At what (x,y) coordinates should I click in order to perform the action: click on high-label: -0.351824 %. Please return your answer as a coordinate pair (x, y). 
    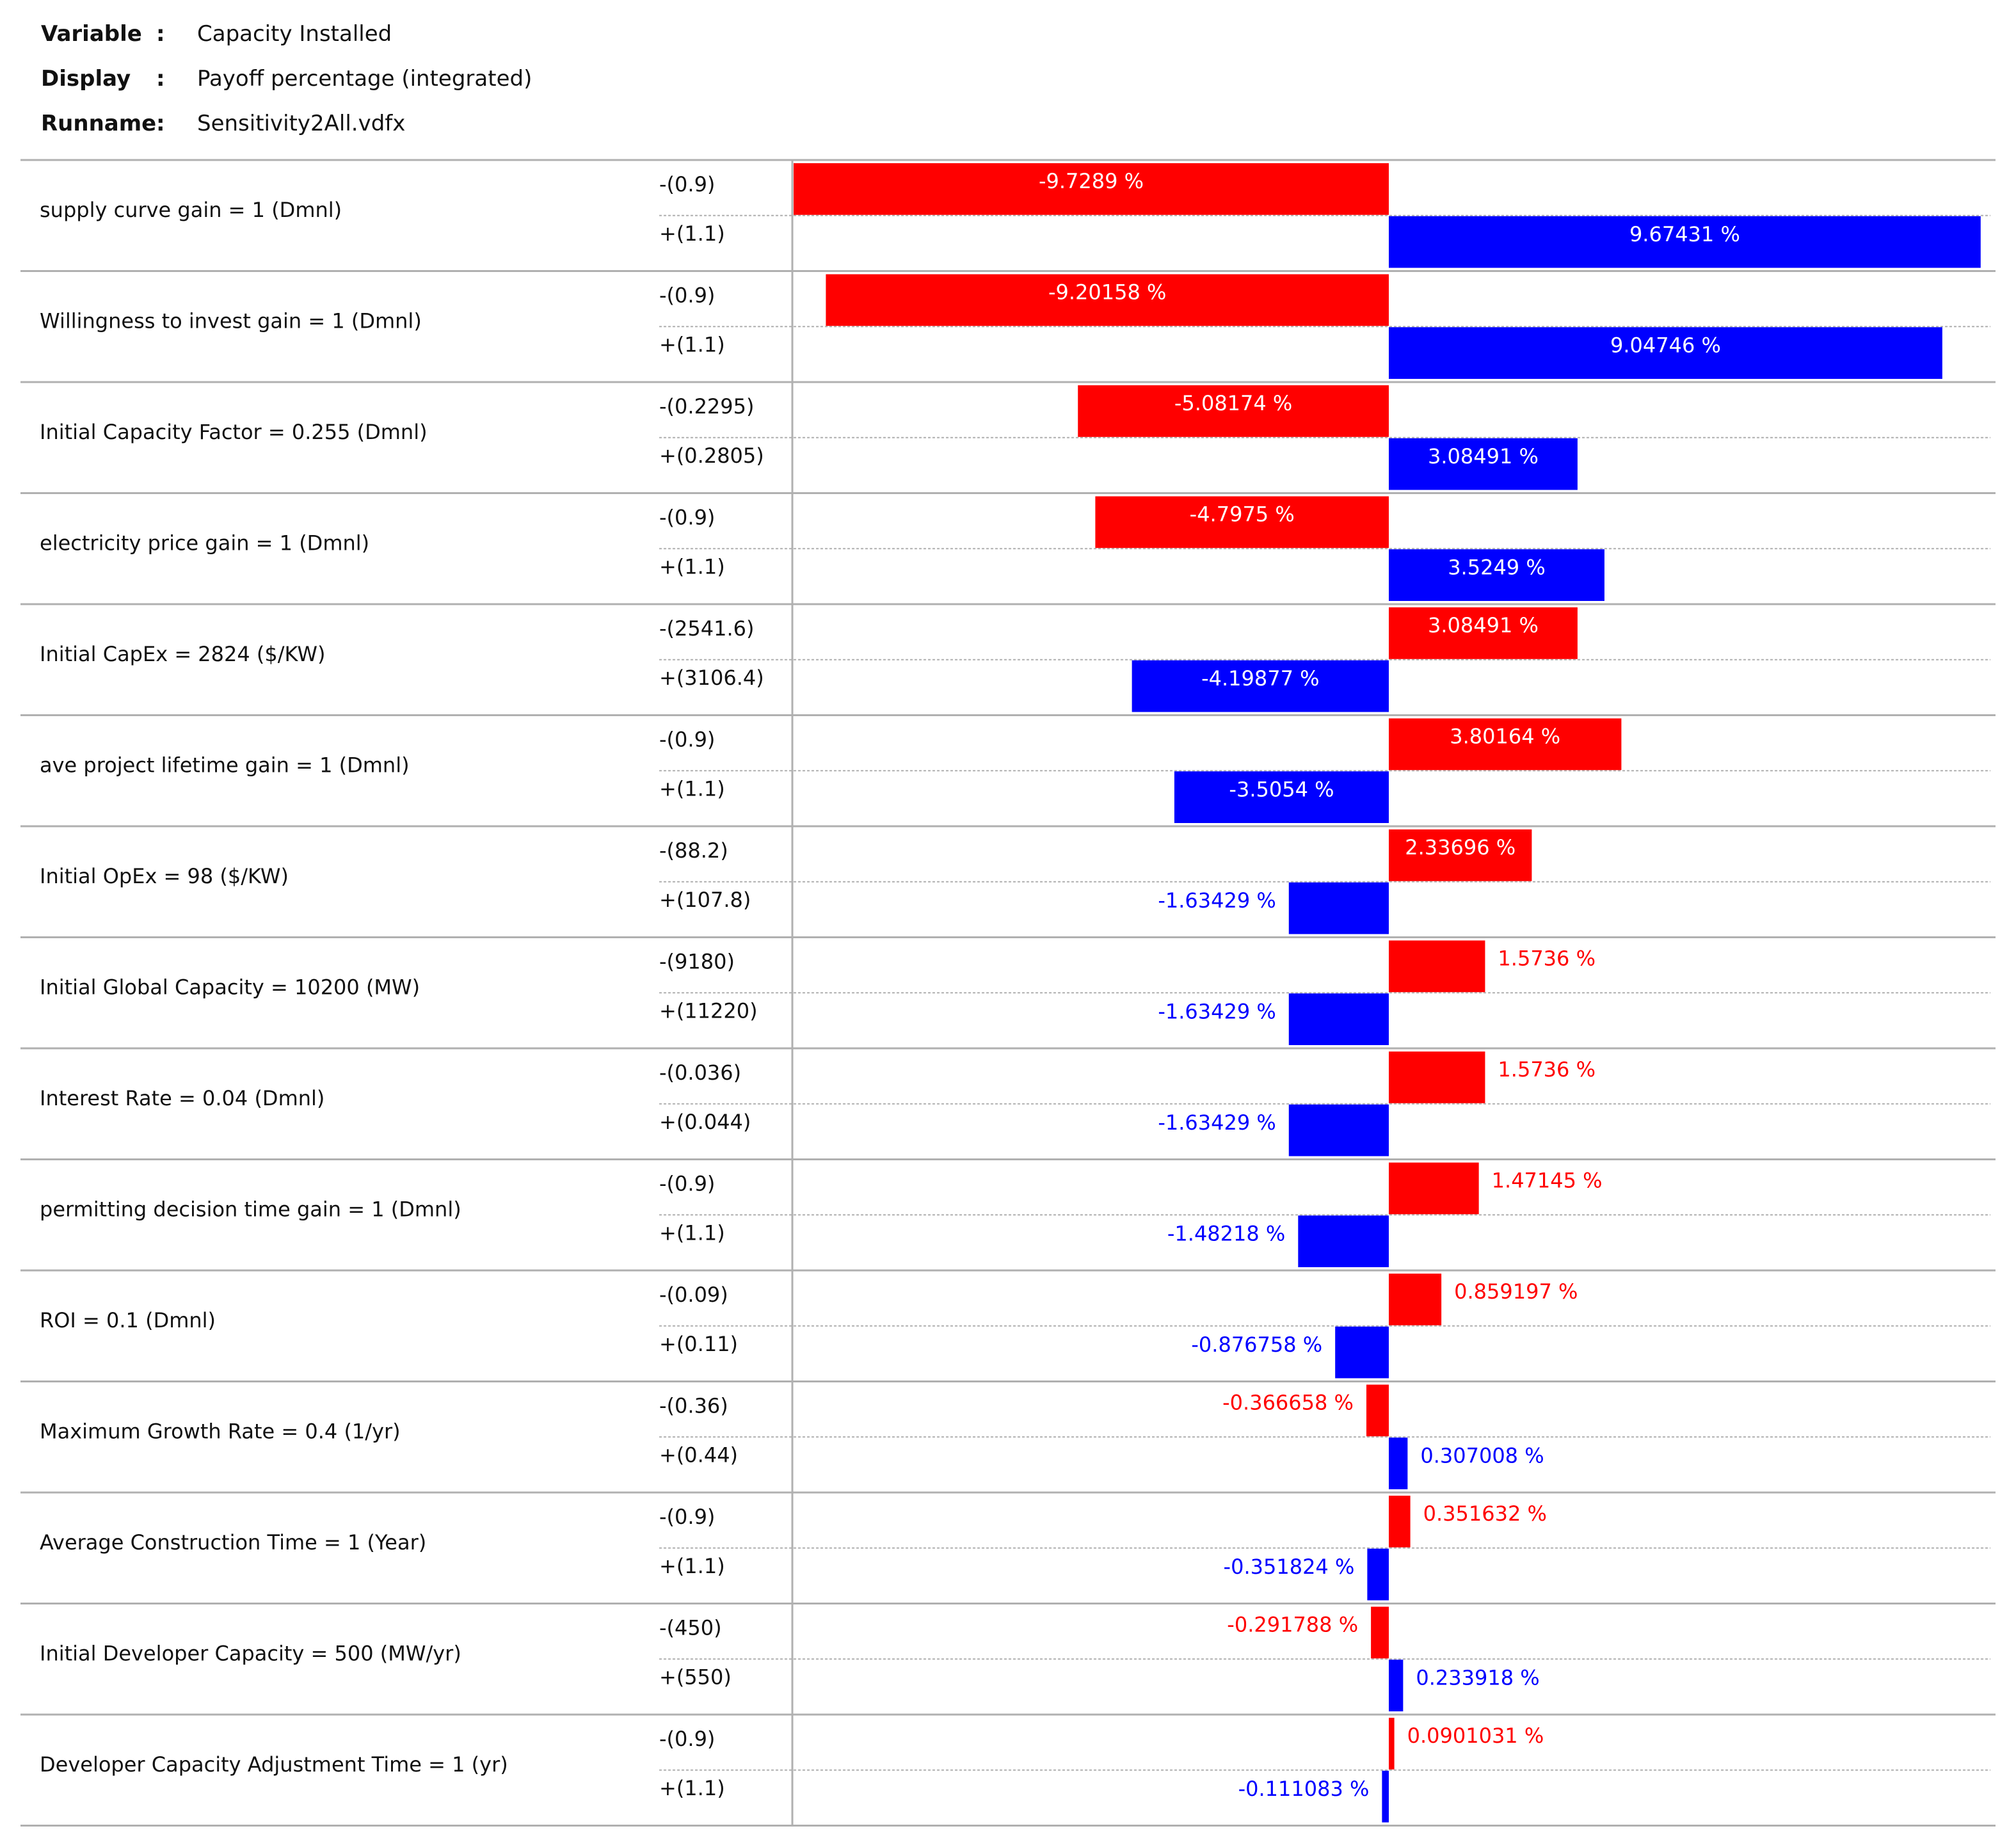
    Looking at the image, I should click on (1289, 1567).